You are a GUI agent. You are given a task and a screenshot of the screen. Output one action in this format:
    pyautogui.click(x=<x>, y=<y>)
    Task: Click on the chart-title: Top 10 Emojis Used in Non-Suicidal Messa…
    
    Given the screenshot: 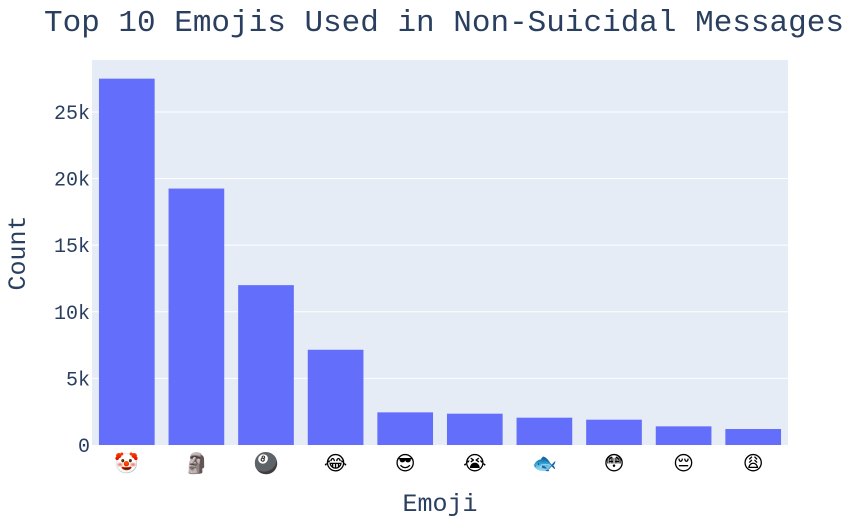 What is the action you would take?
    pyautogui.click(x=444, y=23)
    